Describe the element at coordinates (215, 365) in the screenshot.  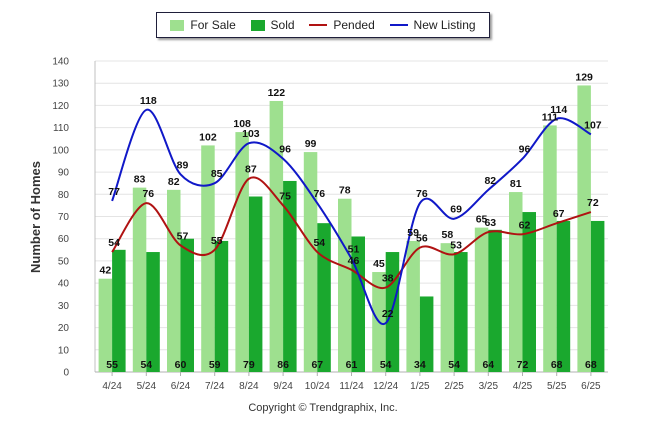
I see `data-label-sold: 59` at that location.